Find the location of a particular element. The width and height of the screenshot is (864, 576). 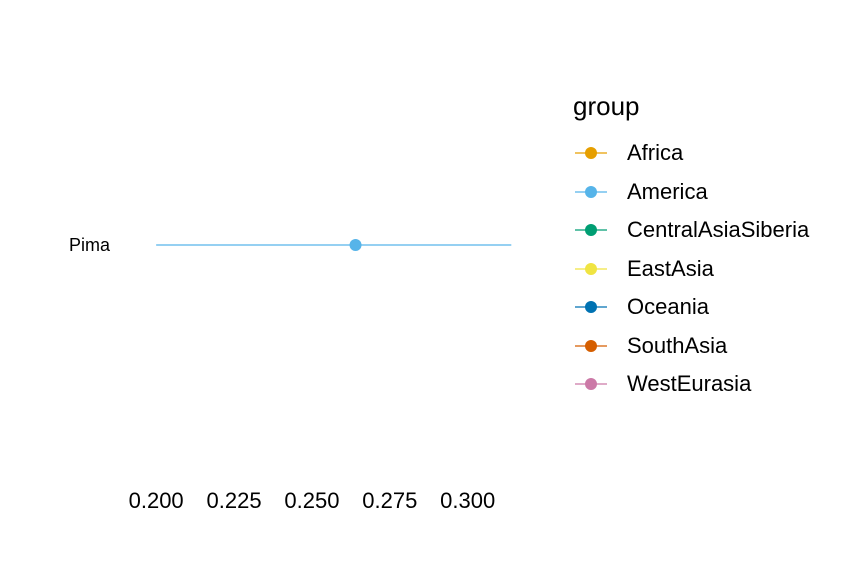

x-axis-tick-labels: 0.200 0.225 0.250 0.275 0.300 is located at coordinates (312, 500).